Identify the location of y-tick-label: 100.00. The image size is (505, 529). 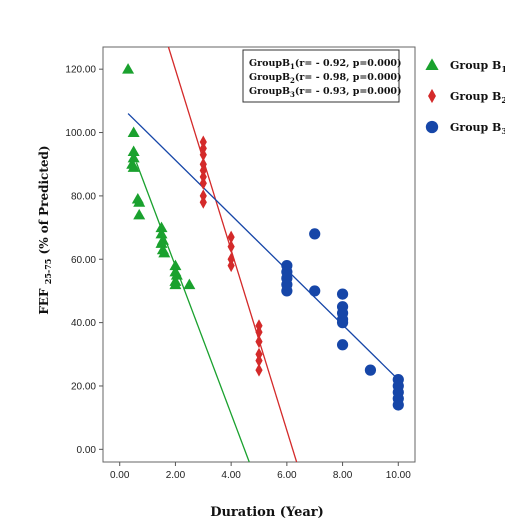
(80, 133).